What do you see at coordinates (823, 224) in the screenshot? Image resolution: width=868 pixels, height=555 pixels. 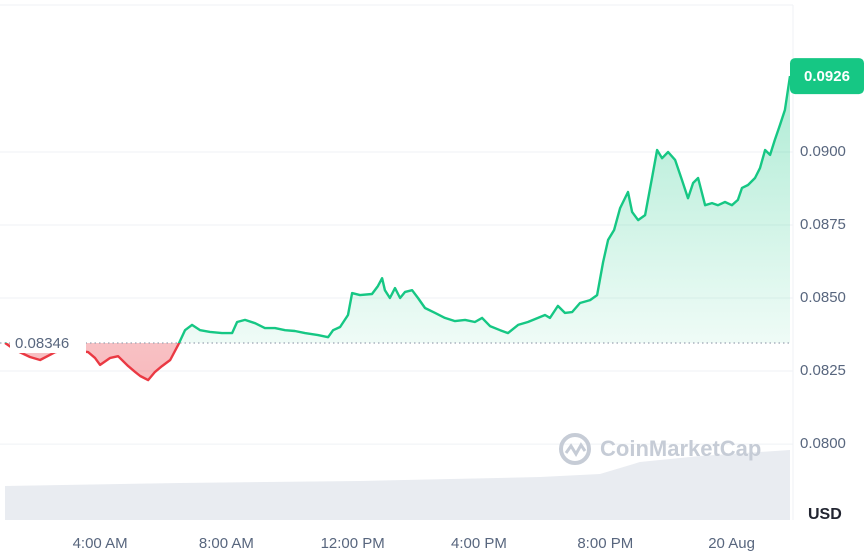 I see `y-tick-label: 0.0875` at bounding box center [823, 224].